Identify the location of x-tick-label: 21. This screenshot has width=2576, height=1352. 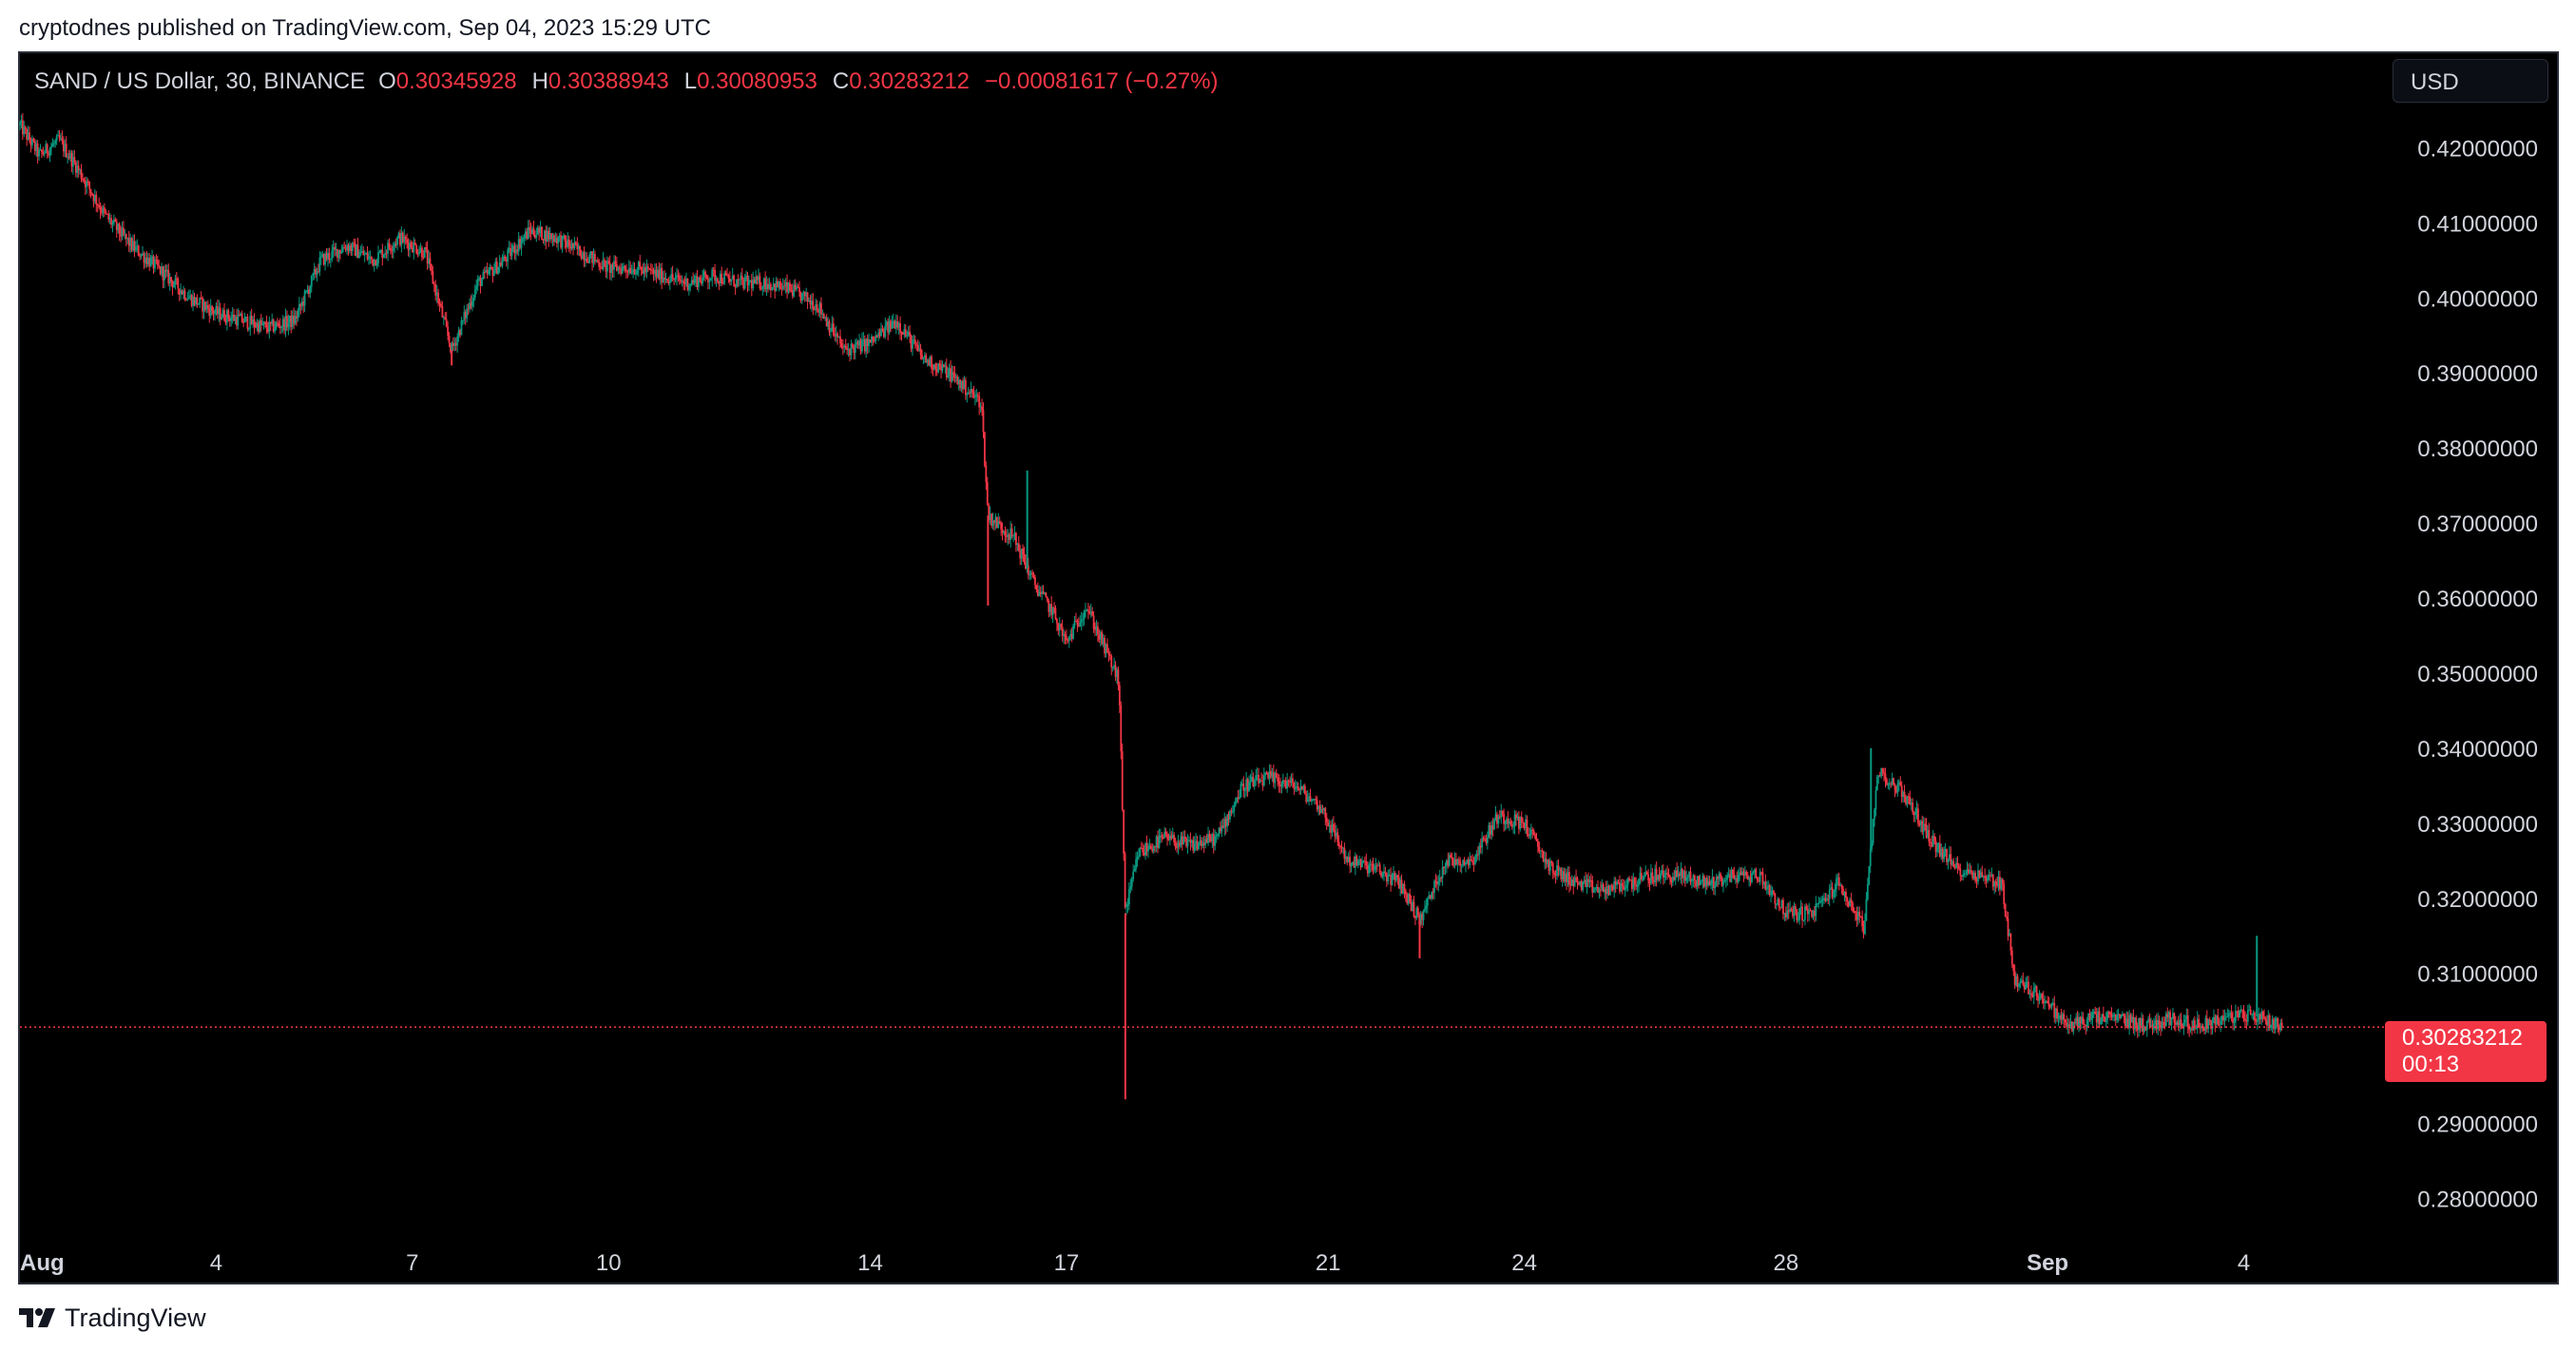
(1328, 1263).